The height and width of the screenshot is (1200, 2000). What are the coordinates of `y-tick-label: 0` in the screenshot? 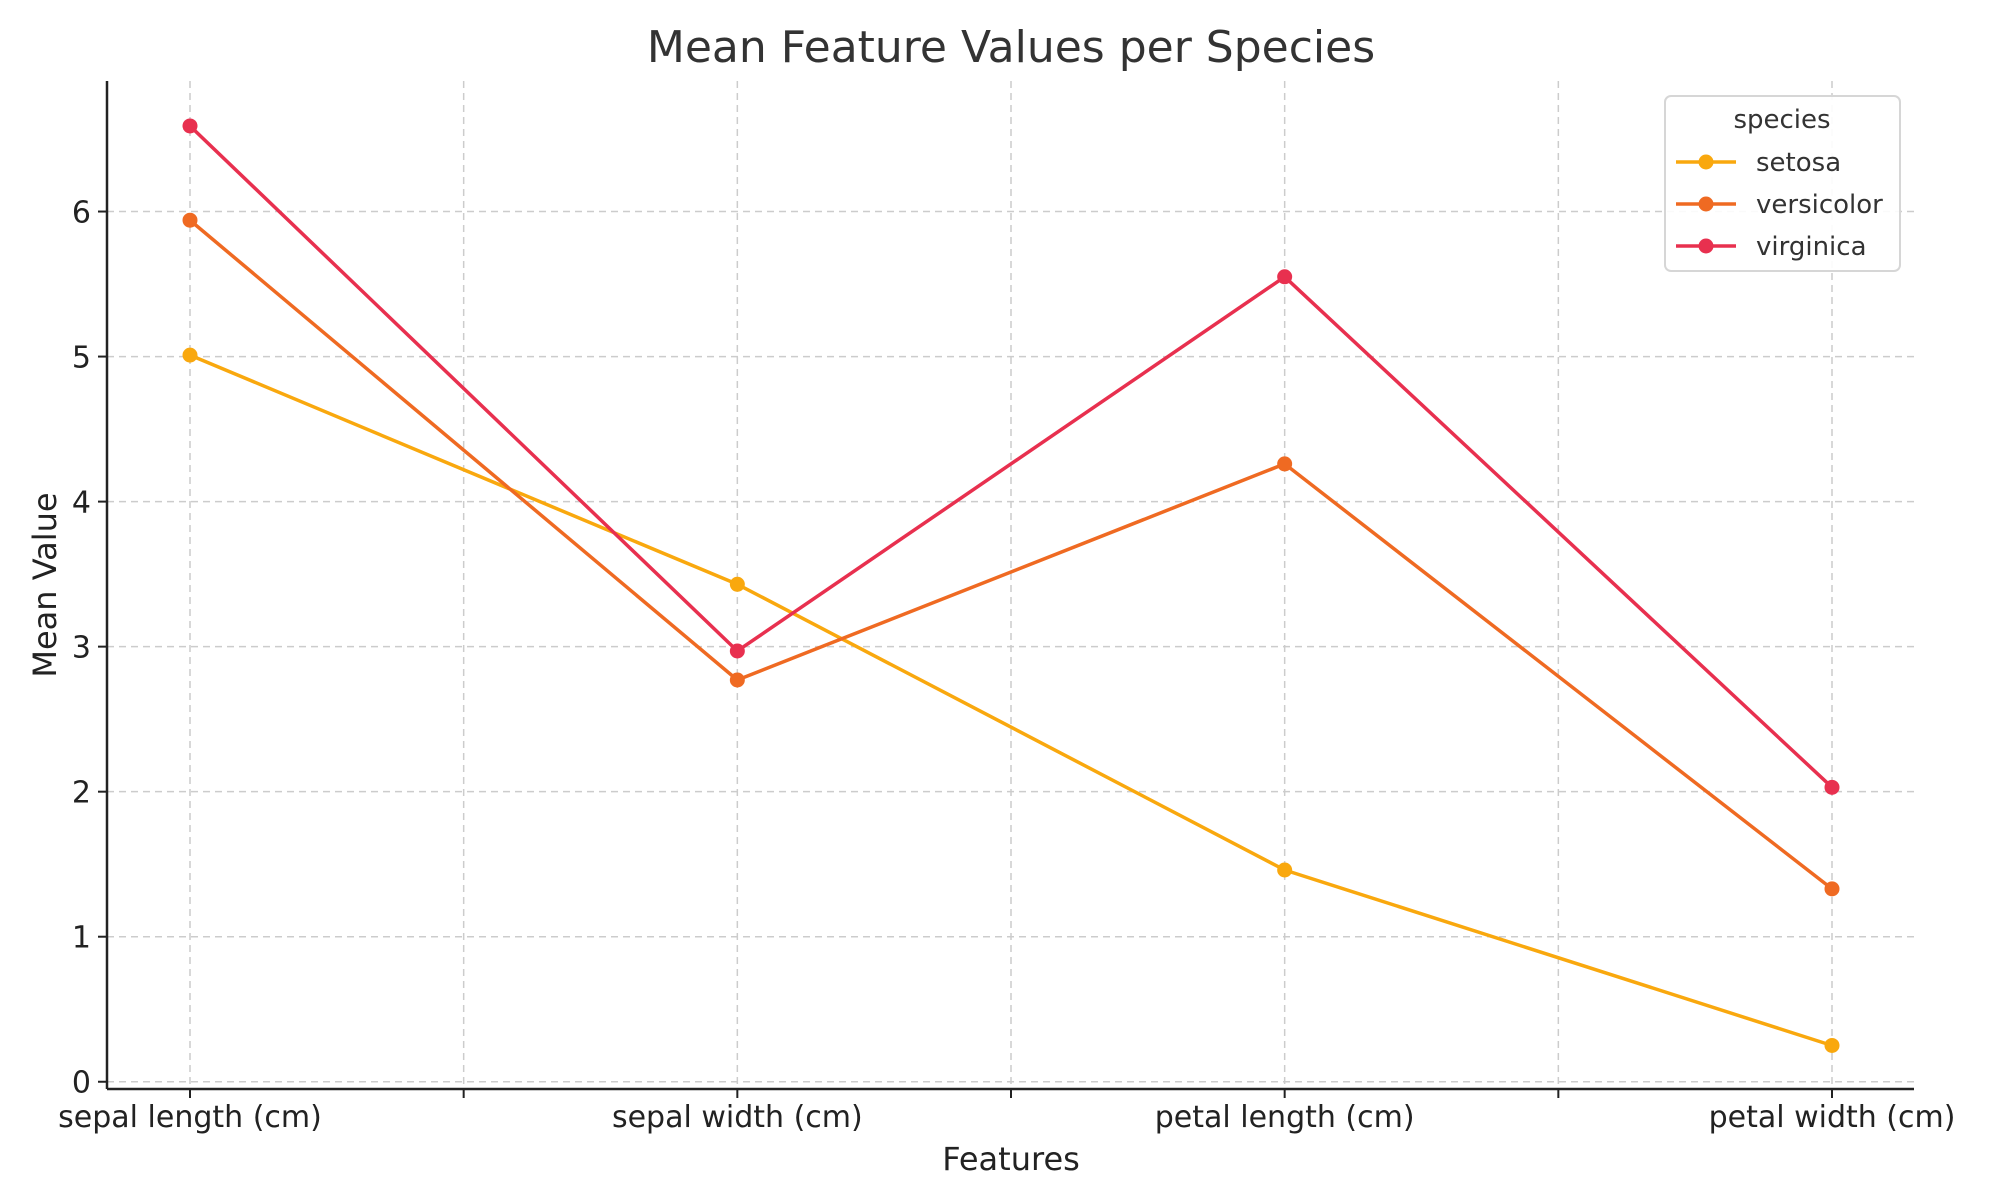 It's located at (81, 1083).